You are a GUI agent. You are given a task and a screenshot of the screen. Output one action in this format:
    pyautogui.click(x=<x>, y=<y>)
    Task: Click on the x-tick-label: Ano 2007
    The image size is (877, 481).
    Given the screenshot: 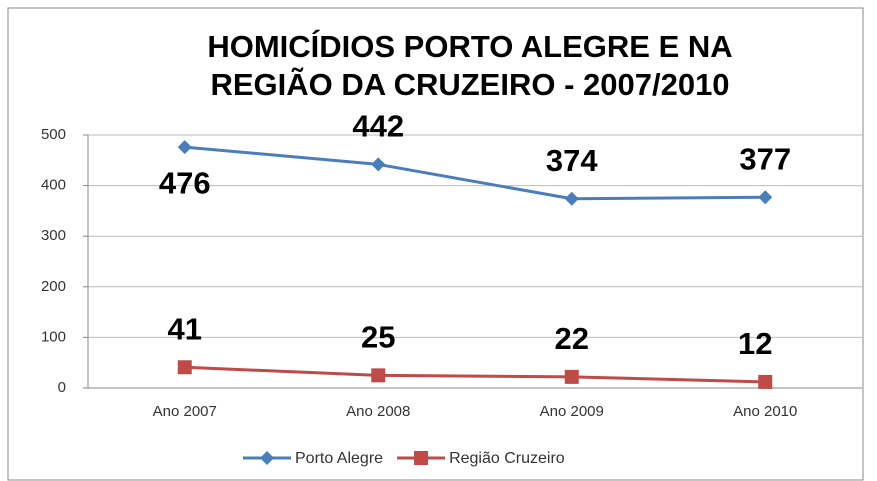 What is the action you would take?
    pyautogui.click(x=185, y=411)
    